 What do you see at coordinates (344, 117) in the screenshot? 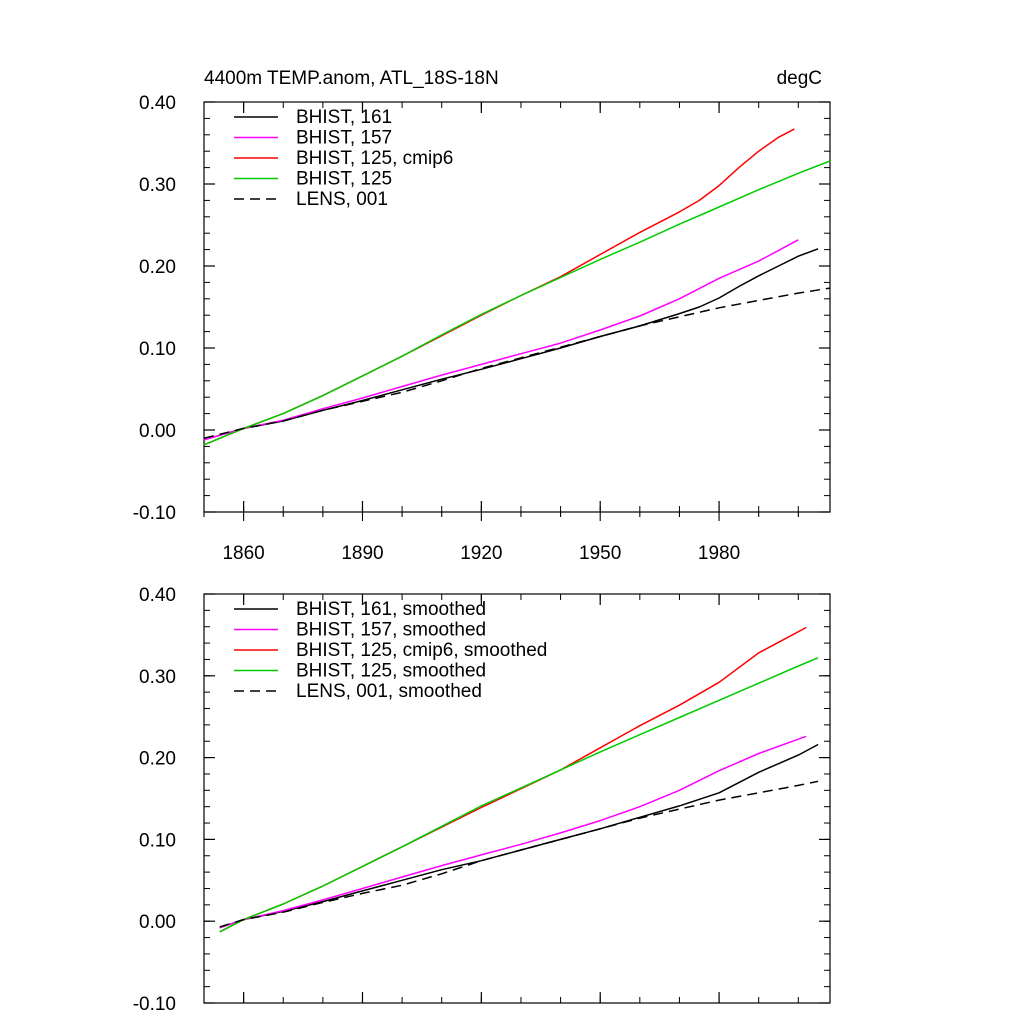
I see `legend-label: BHIST, 161` at bounding box center [344, 117].